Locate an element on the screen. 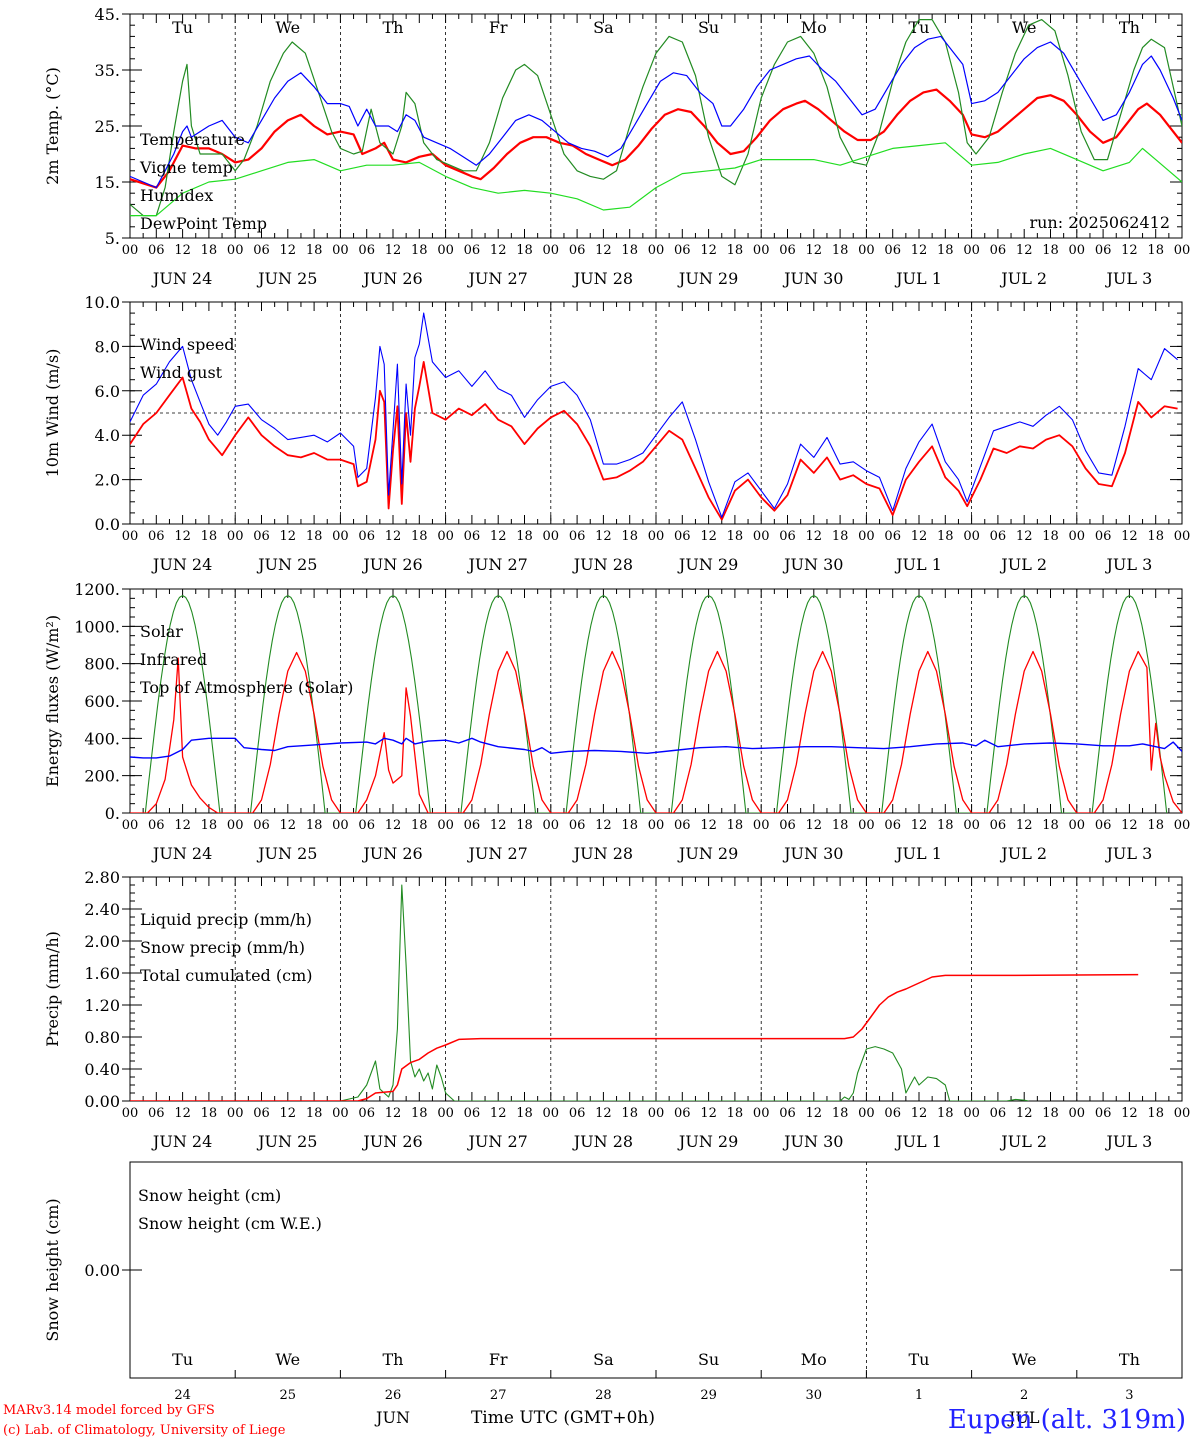  temperature-y-tick-label: 35. is located at coordinates (107, 70).